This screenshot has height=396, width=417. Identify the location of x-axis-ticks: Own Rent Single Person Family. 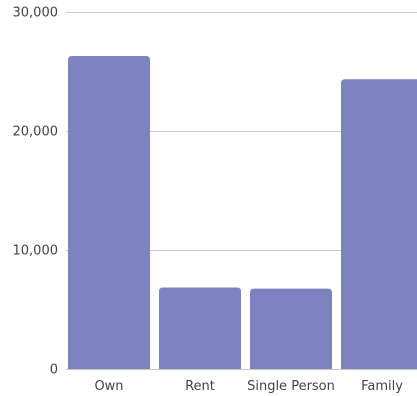
(248, 386).